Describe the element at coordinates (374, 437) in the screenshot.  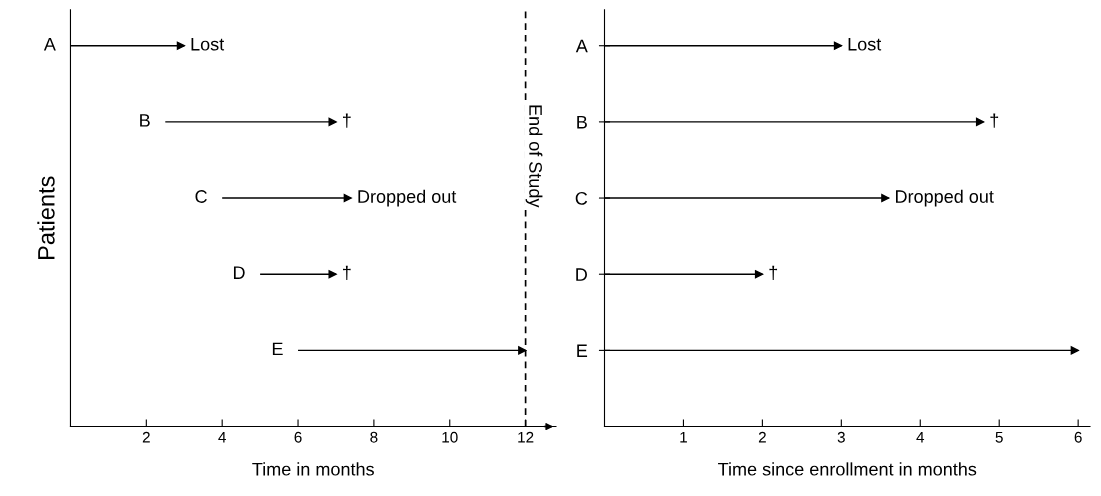
I see `x-tick-label: 8` at that location.